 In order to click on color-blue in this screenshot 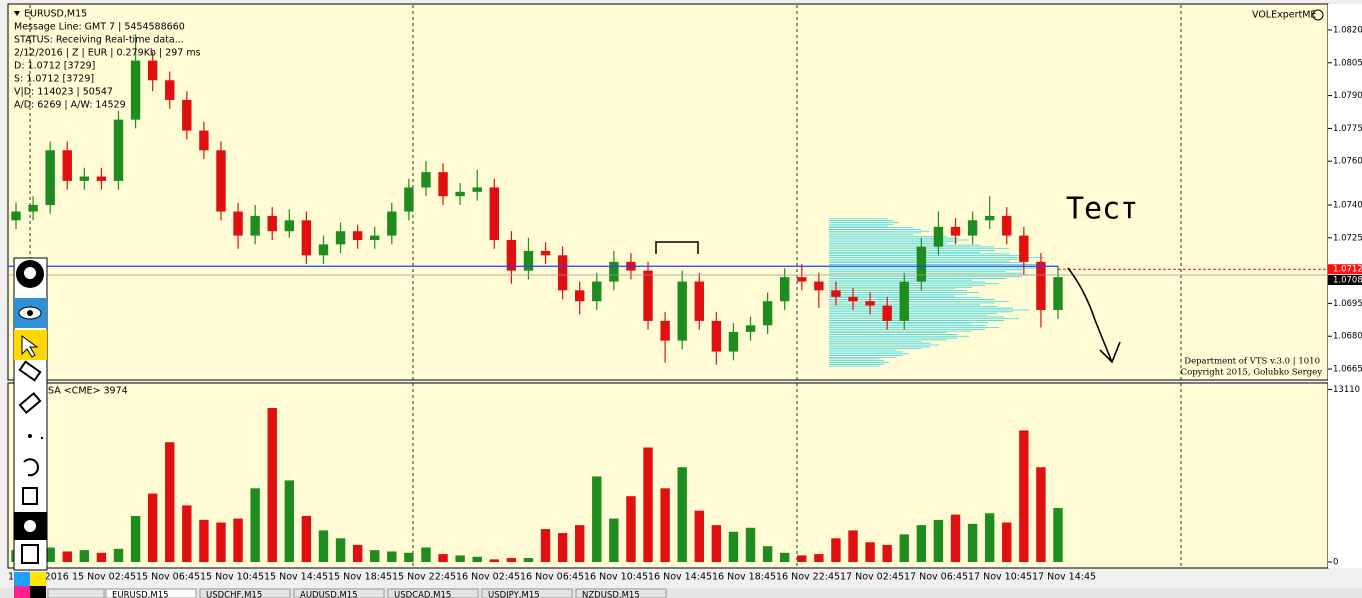, I will do `click(22, 579)`.